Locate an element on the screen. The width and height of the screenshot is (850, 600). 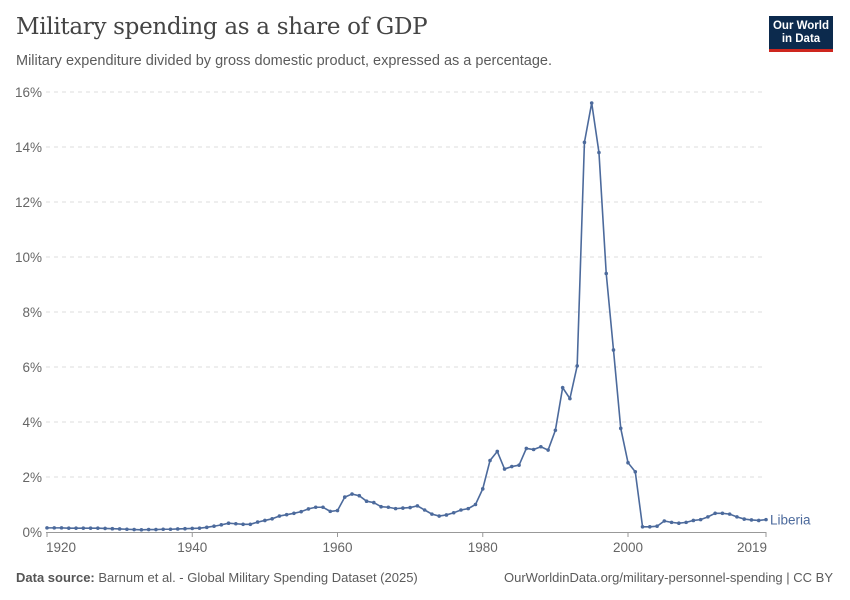
y-tick-label: 10% is located at coordinates (28, 257).